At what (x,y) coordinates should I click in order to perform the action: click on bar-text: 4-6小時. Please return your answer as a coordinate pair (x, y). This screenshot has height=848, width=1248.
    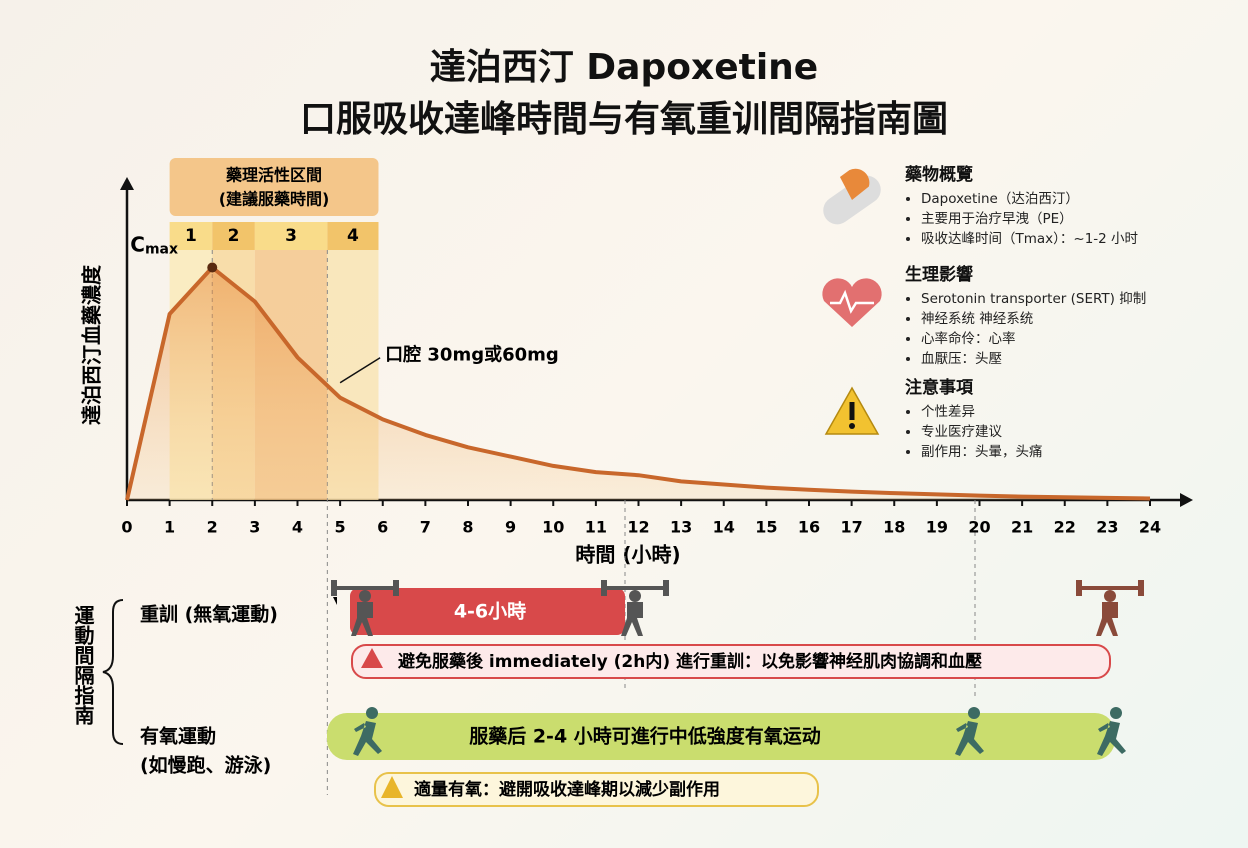
    Looking at the image, I should click on (490, 612).